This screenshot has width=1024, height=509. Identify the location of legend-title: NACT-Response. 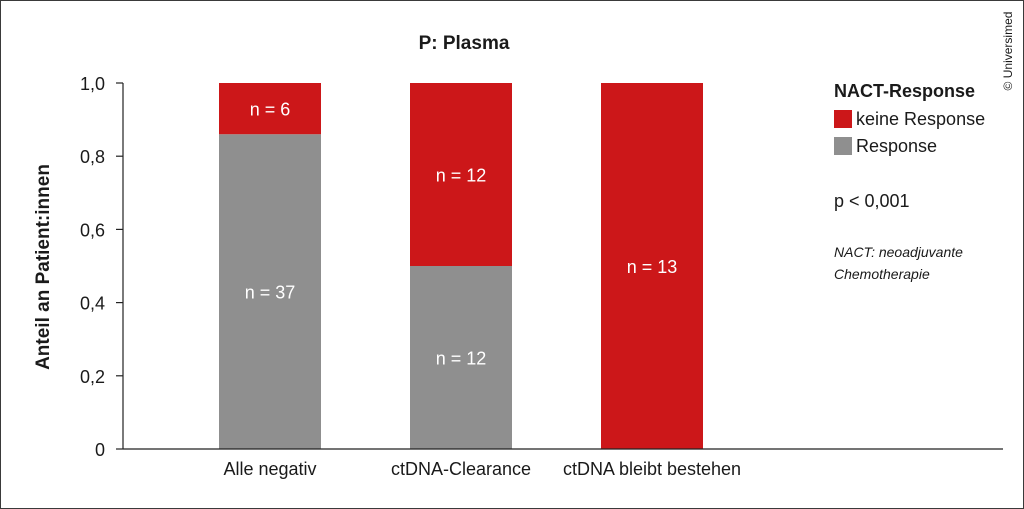
(904, 91).